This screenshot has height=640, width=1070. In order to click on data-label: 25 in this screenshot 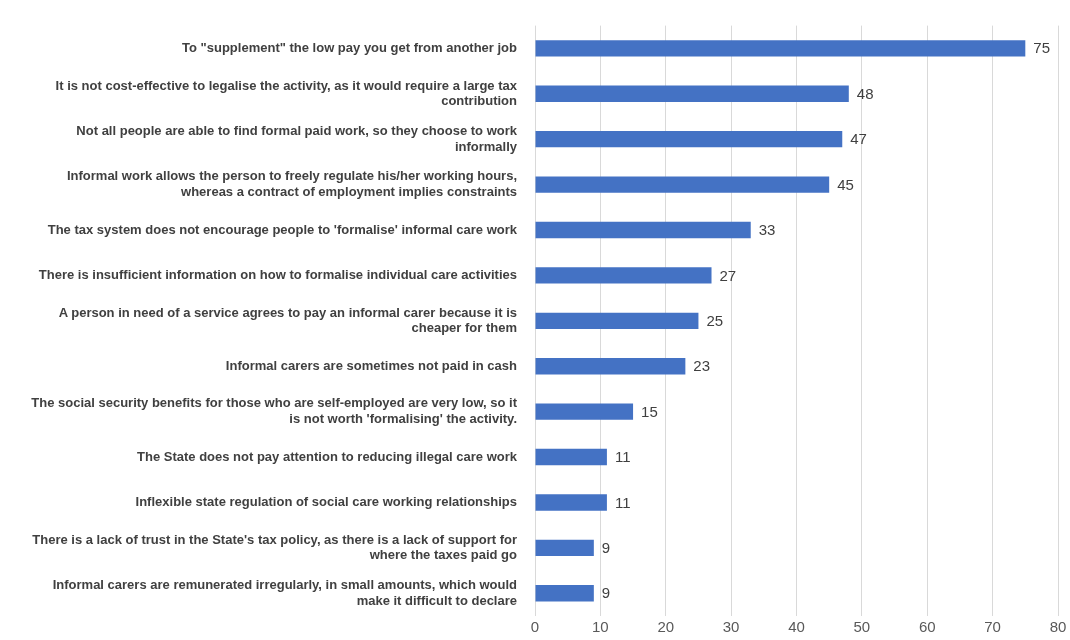, I will do `click(715, 320)`.